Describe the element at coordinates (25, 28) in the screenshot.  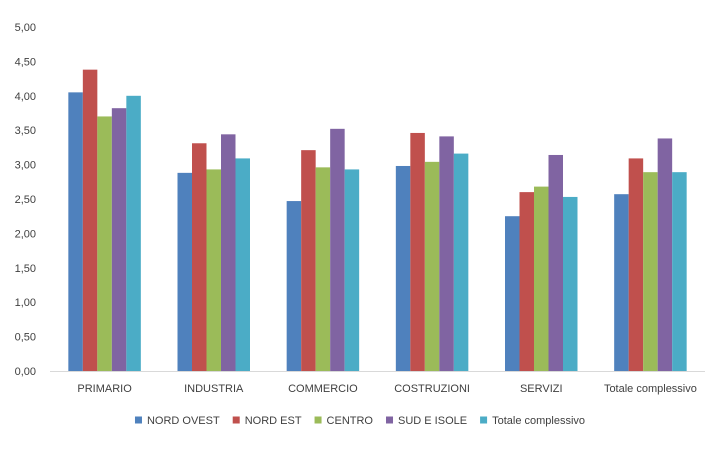
I see `y-tick-label: 5,00` at that location.